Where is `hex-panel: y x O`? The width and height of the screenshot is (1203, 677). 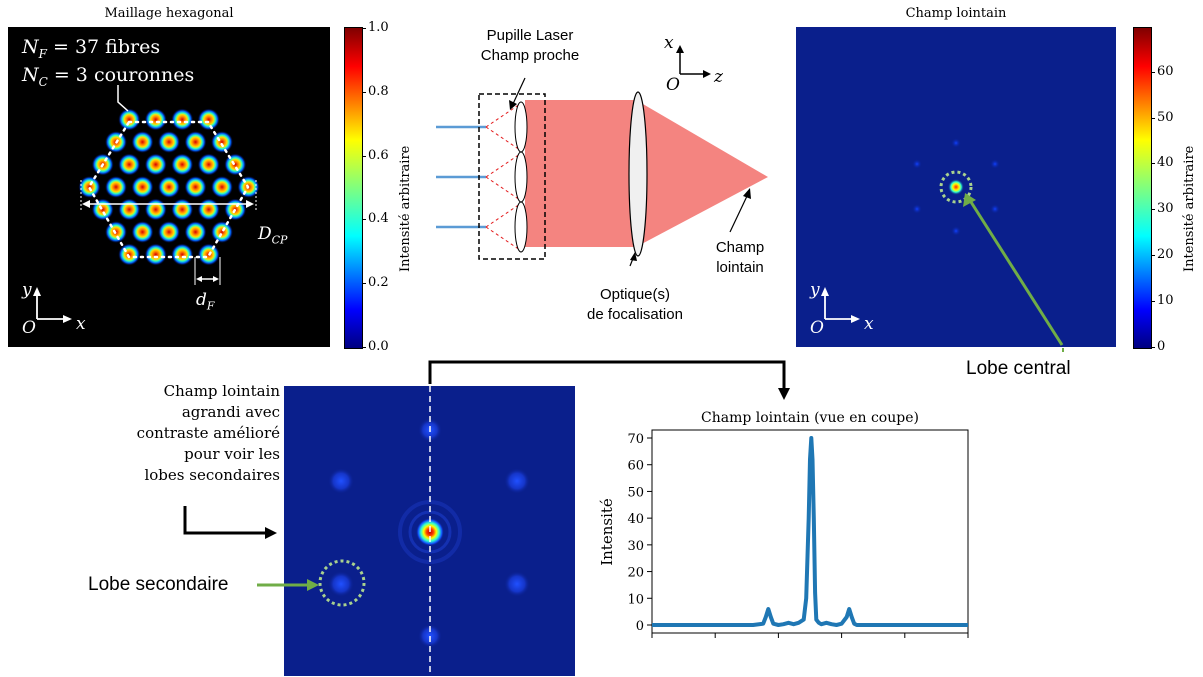
hex-panel: y x O is located at coordinates (169, 187).